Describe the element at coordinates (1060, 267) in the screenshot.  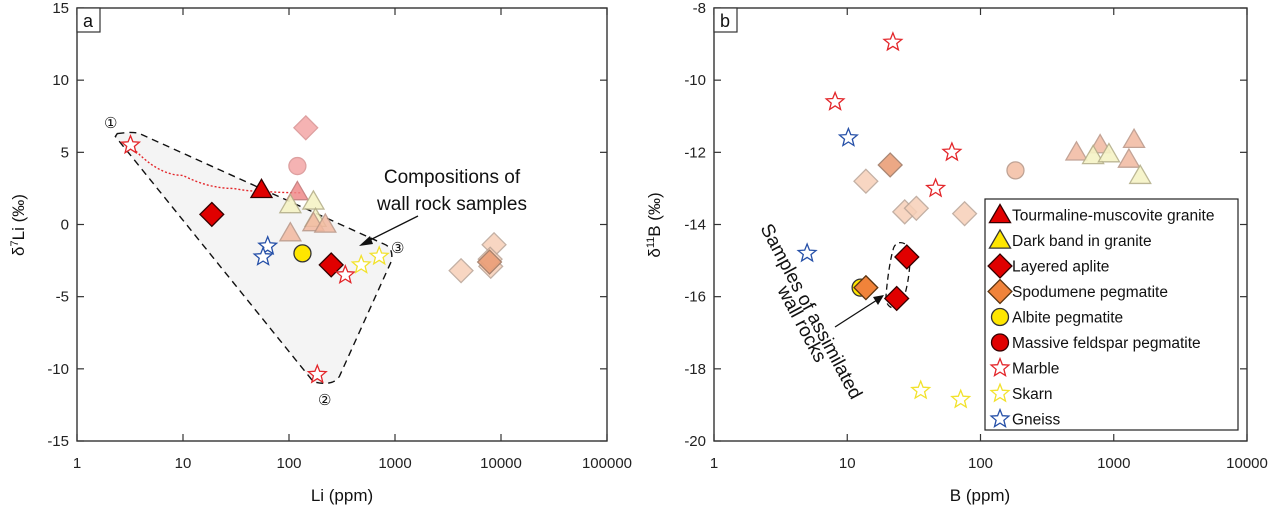
I see `legend-label: Layered aplite` at that location.